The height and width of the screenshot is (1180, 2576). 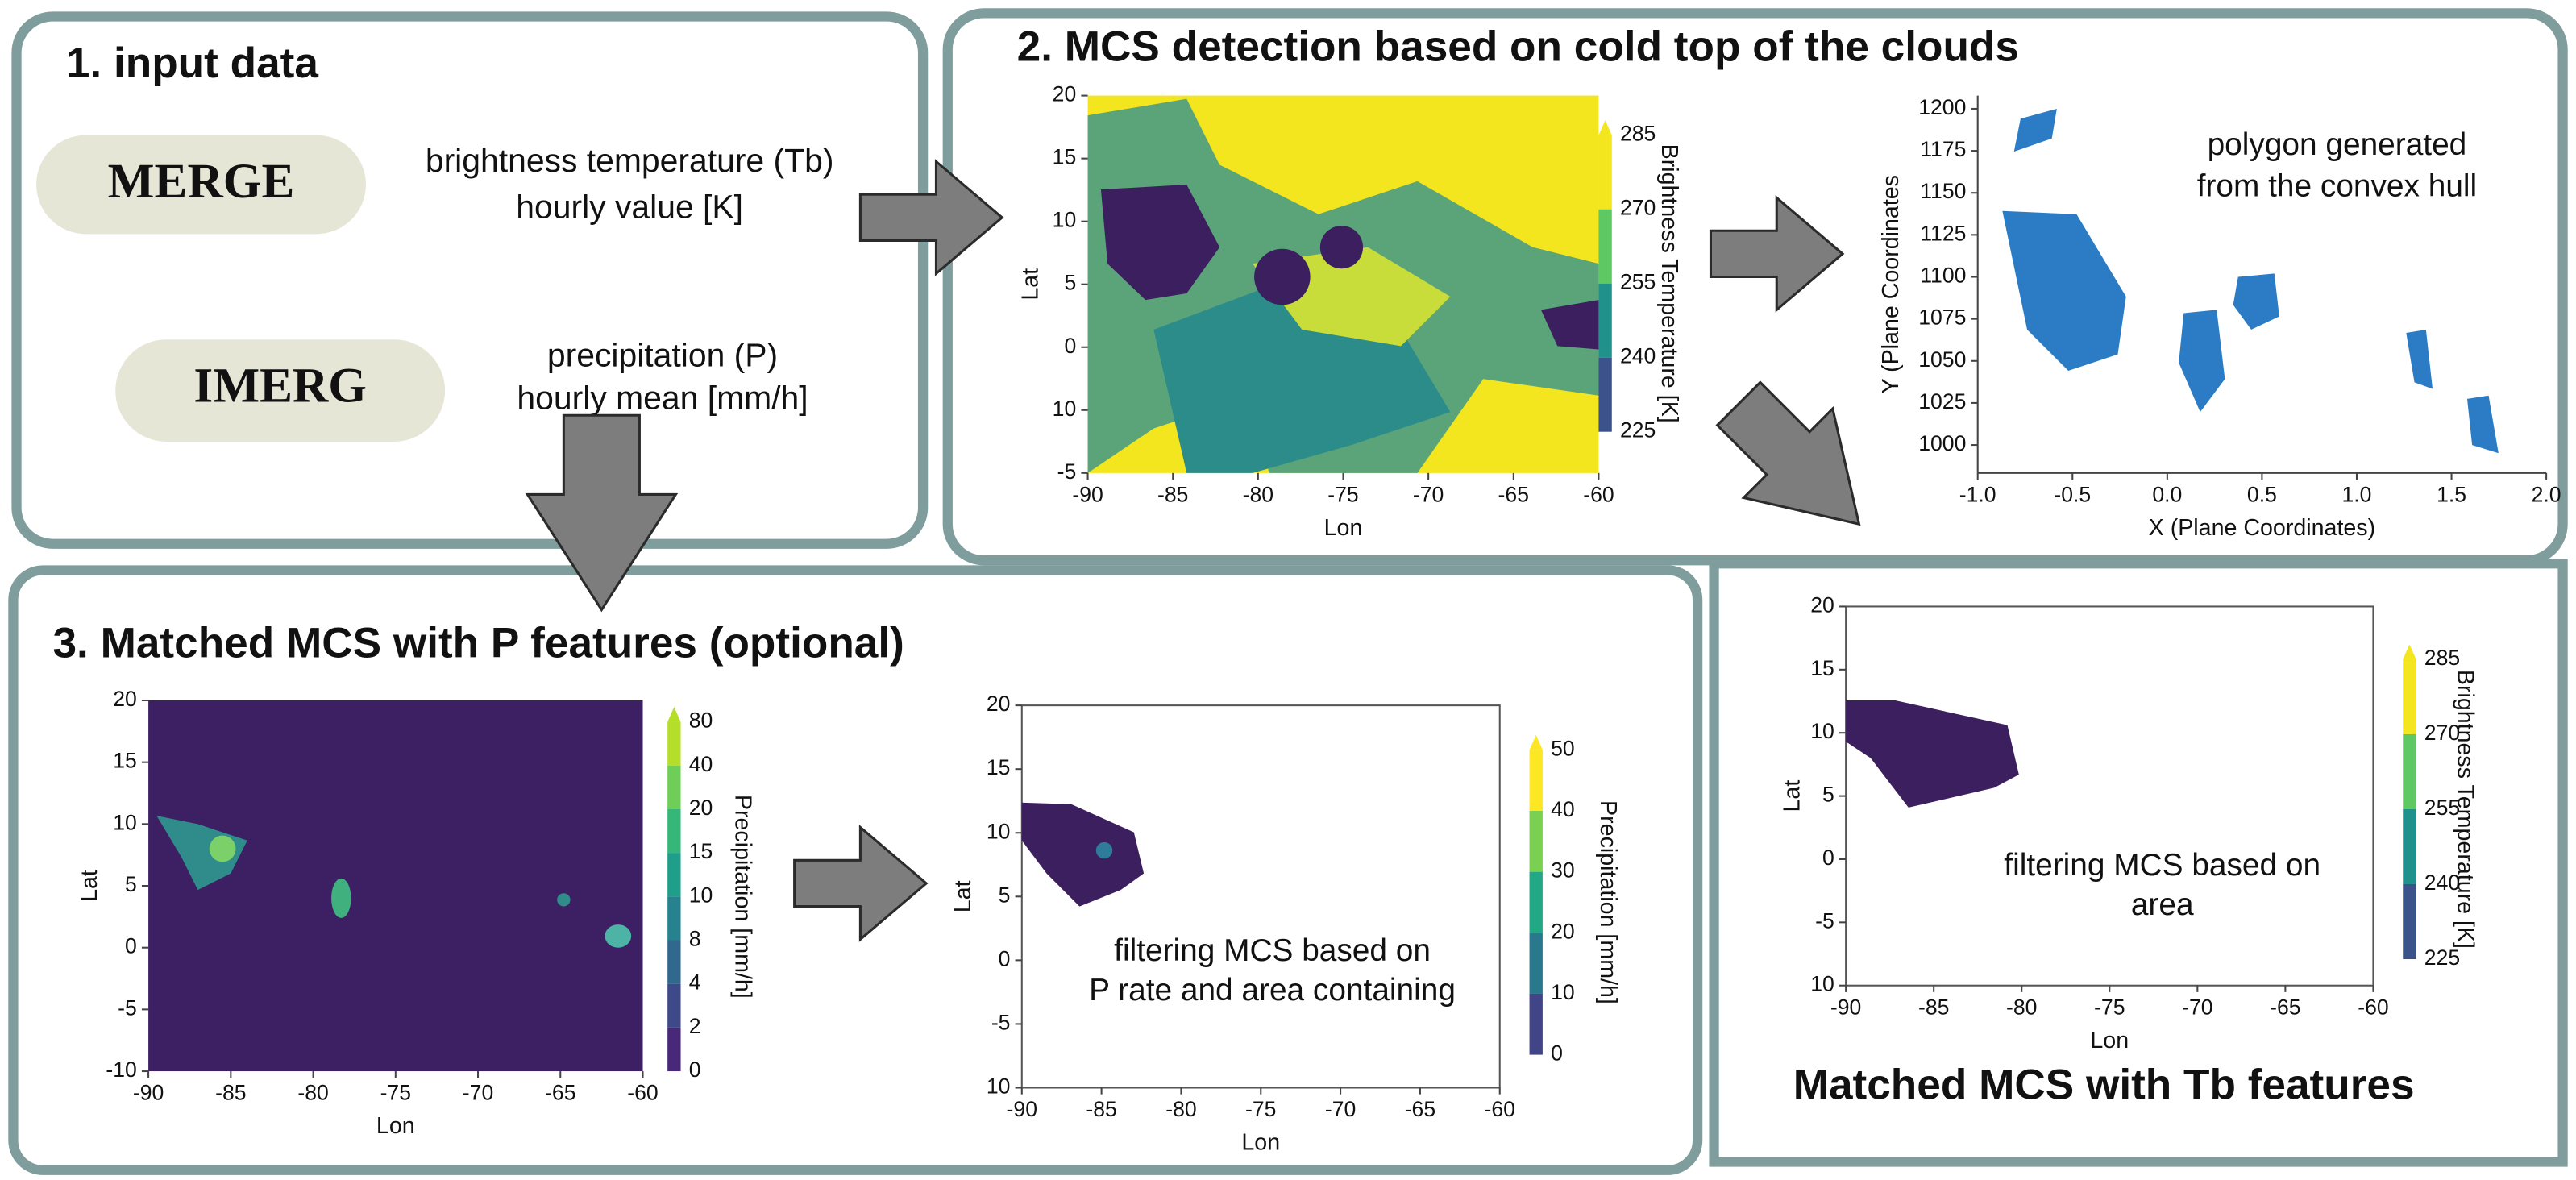 What do you see at coordinates (2109, 1040) in the screenshot?
I see `x-axis-label: Lon` at bounding box center [2109, 1040].